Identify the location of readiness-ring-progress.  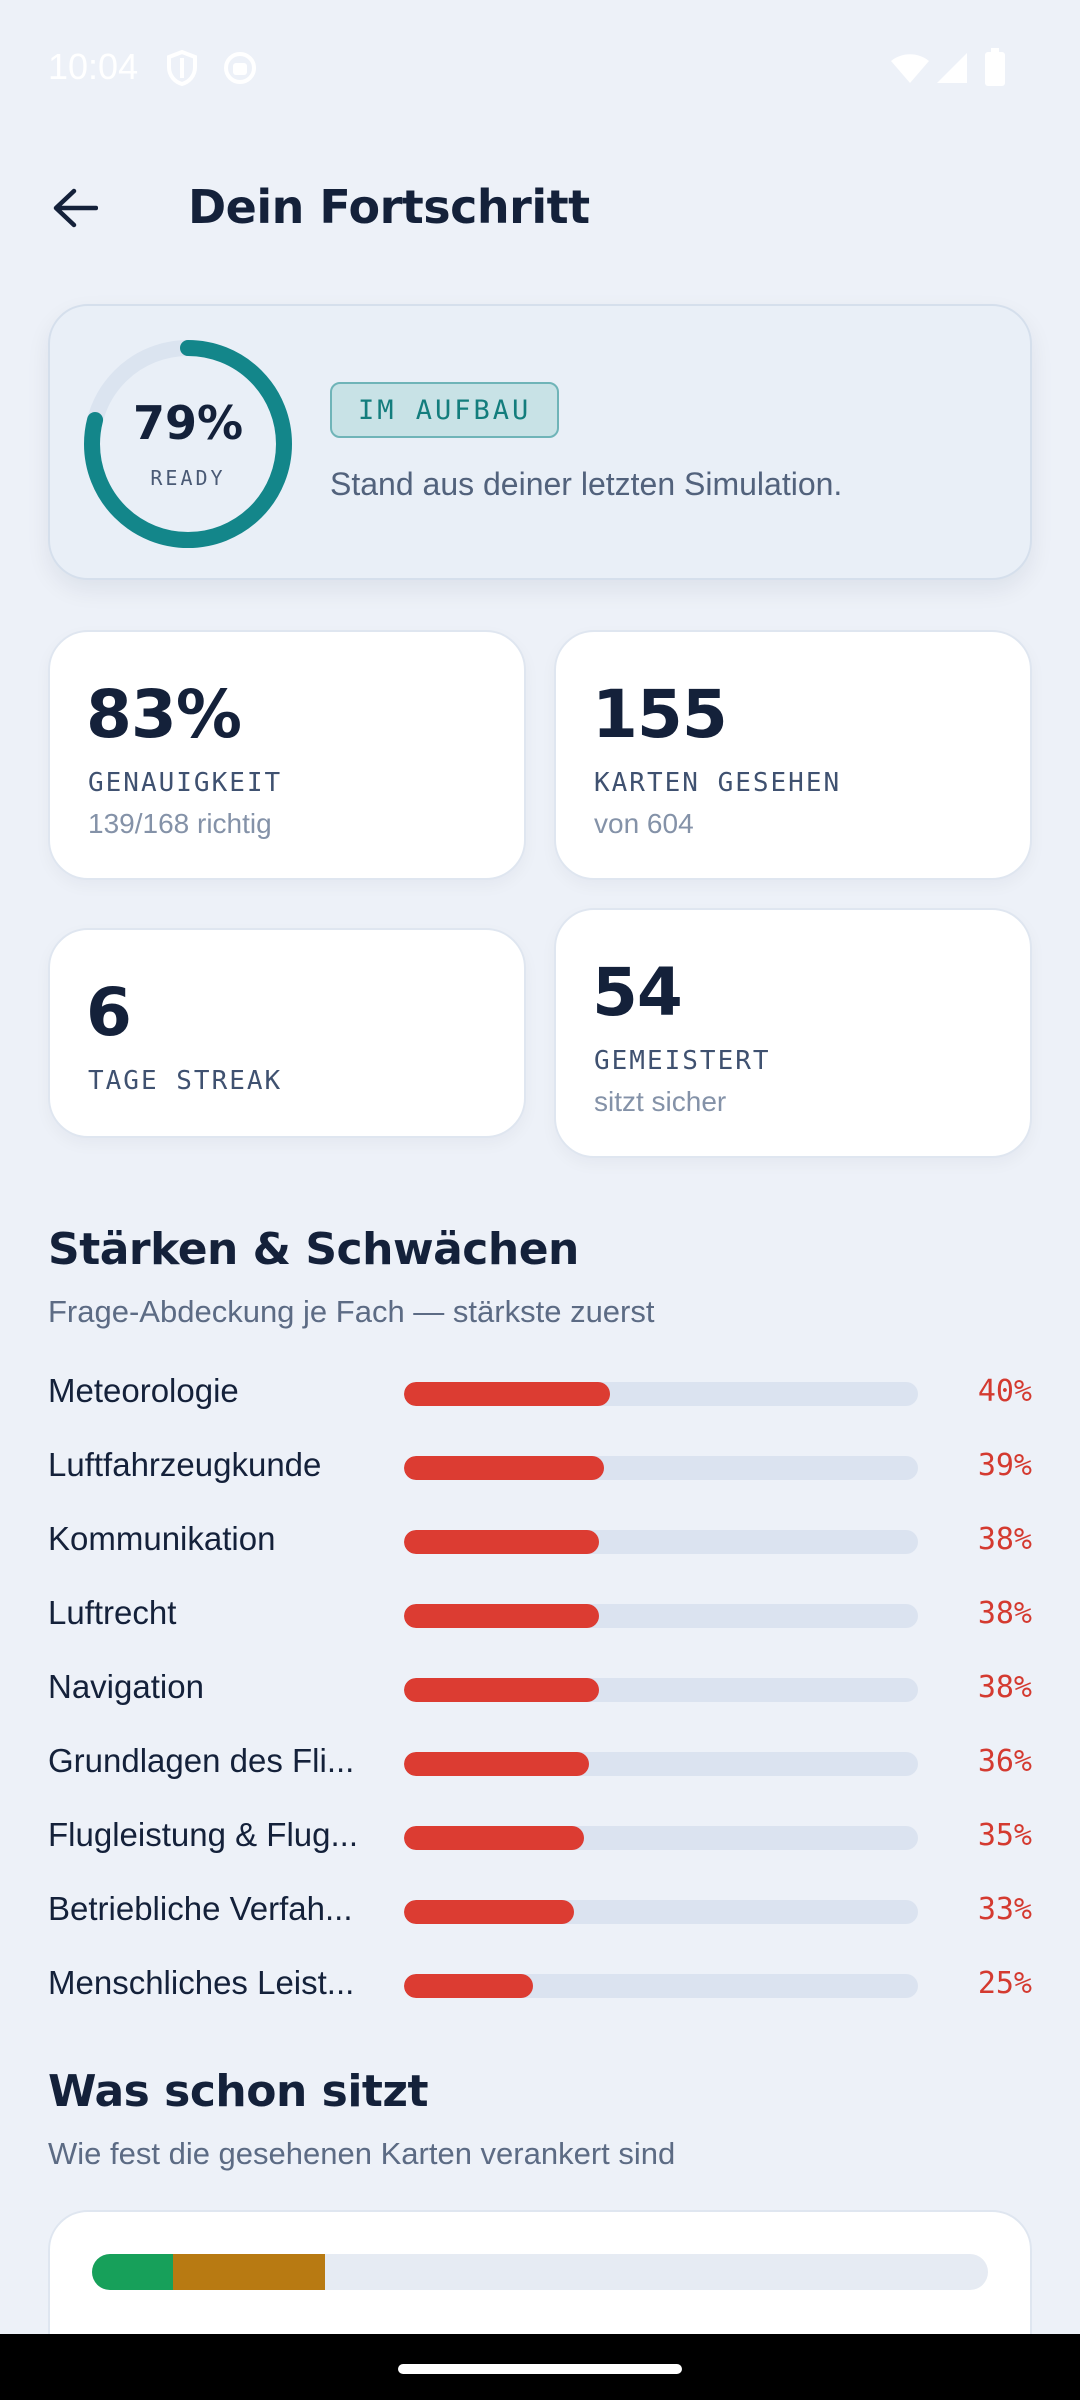
(188, 444).